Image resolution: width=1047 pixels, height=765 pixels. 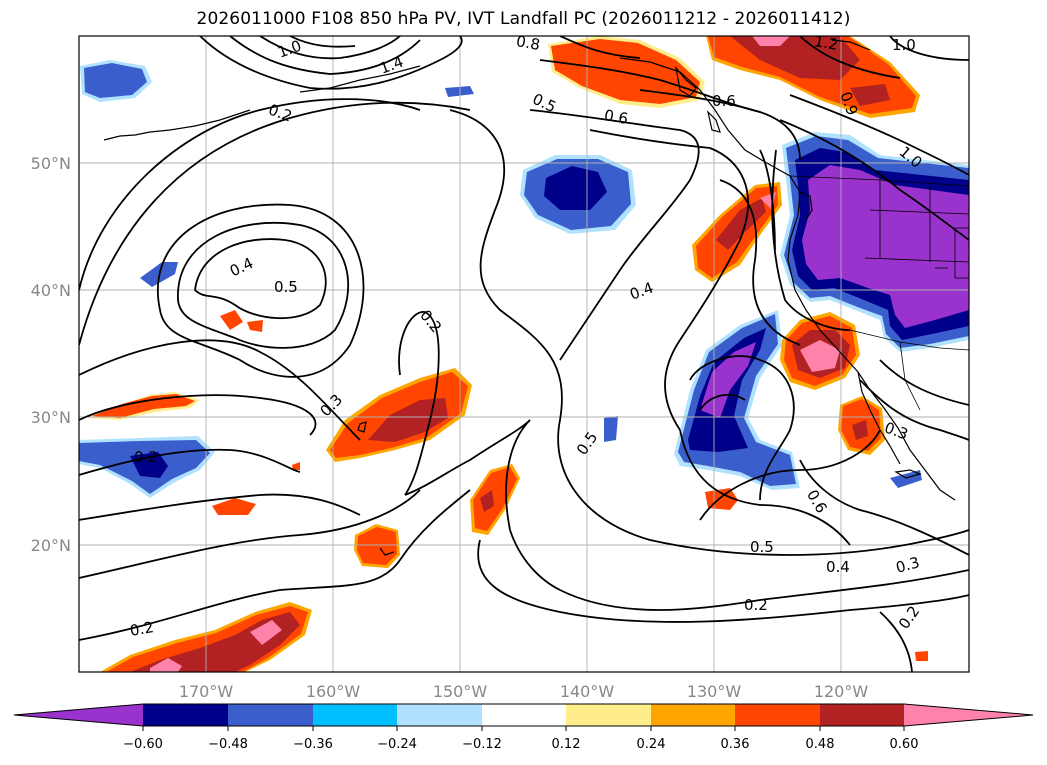 What do you see at coordinates (524, 691) in the screenshot?
I see `longitude-labels: 170°W 160°W 150°W 140°W 130°W 120°W` at bounding box center [524, 691].